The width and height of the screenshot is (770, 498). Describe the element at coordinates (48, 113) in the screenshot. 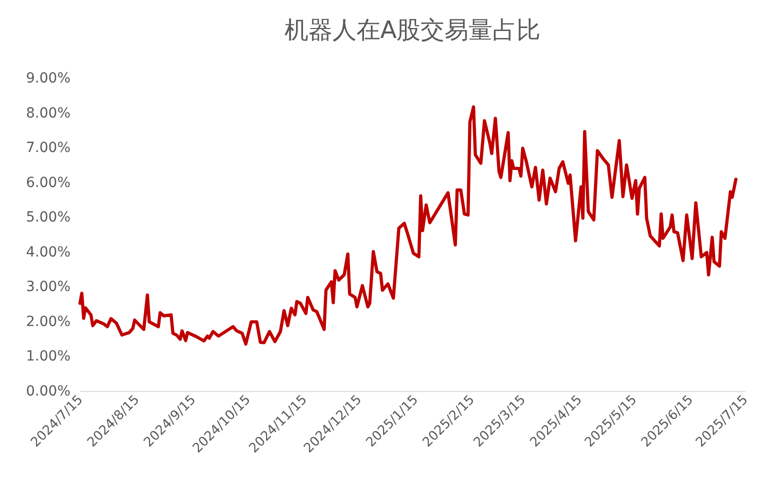

I see `y-tick-label: 8.00%` at that location.